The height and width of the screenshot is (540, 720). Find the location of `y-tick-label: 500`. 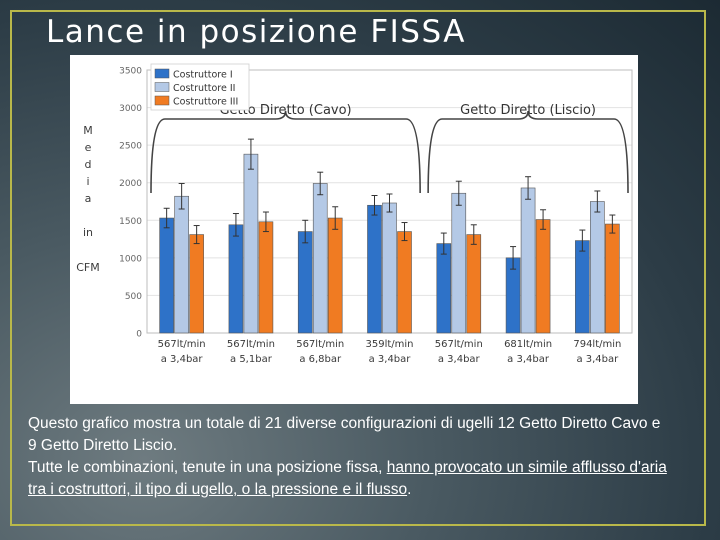

y-tick-label: 500 is located at coordinates (133, 297).